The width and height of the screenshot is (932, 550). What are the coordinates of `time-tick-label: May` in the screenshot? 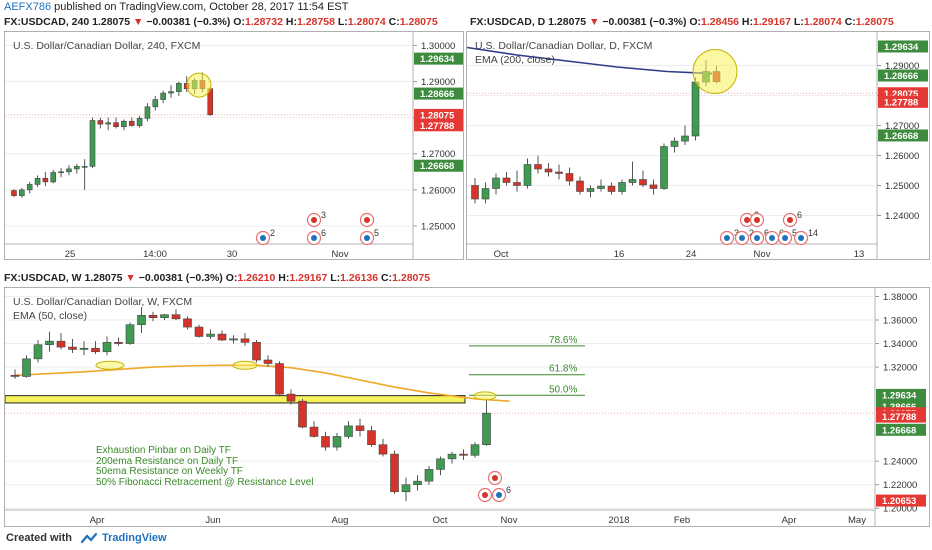 It's located at (857, 520).